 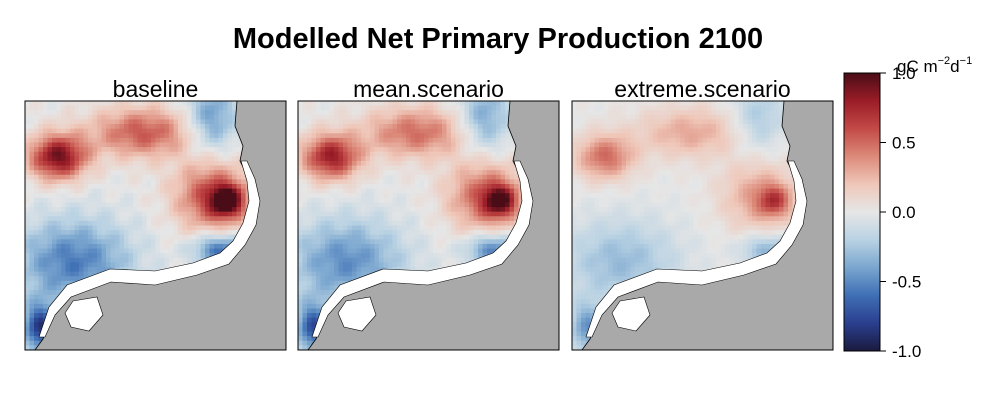 What do you see at coordinates (862, 212) in the screenshot?
I see `colorbar-gradient` at bounding box center [862, 212].